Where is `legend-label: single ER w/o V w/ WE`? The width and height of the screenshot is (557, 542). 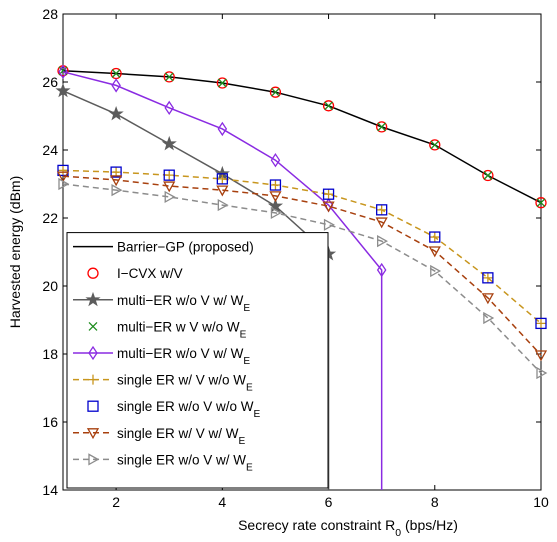 legend-label: single ER w/o V w/ WE is located at coordinates (185, 462).